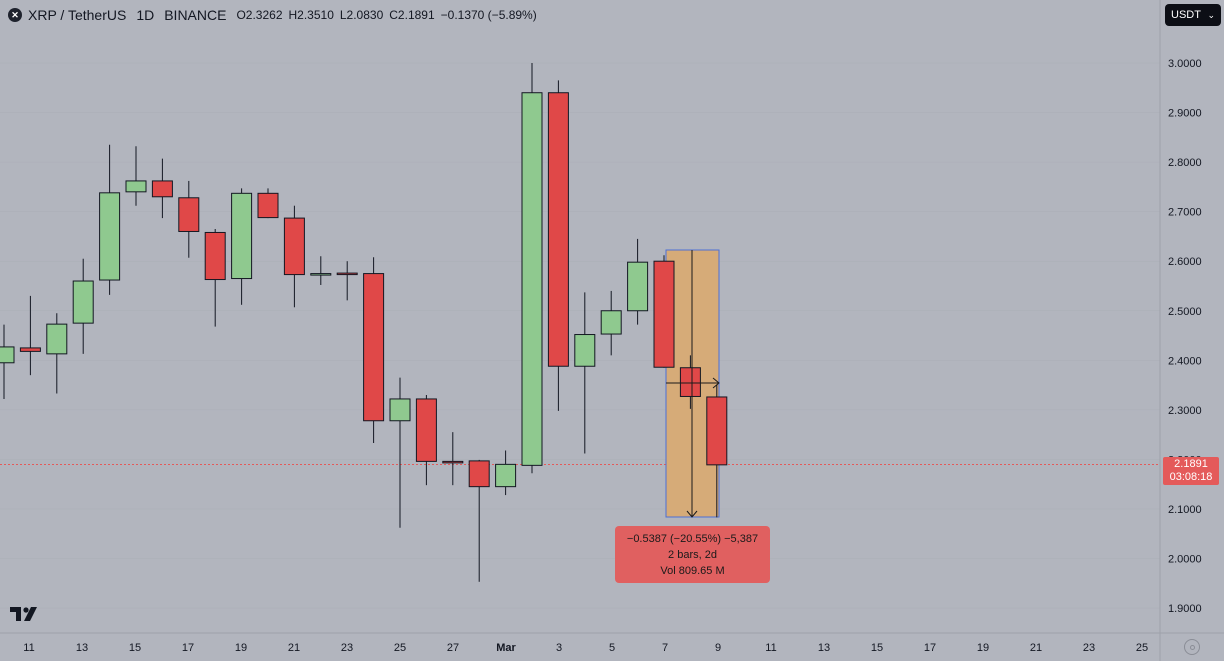  Describe the element at coordinates (506, 648) in the screenshot. I see `time-tick-label: Mar` at that location.